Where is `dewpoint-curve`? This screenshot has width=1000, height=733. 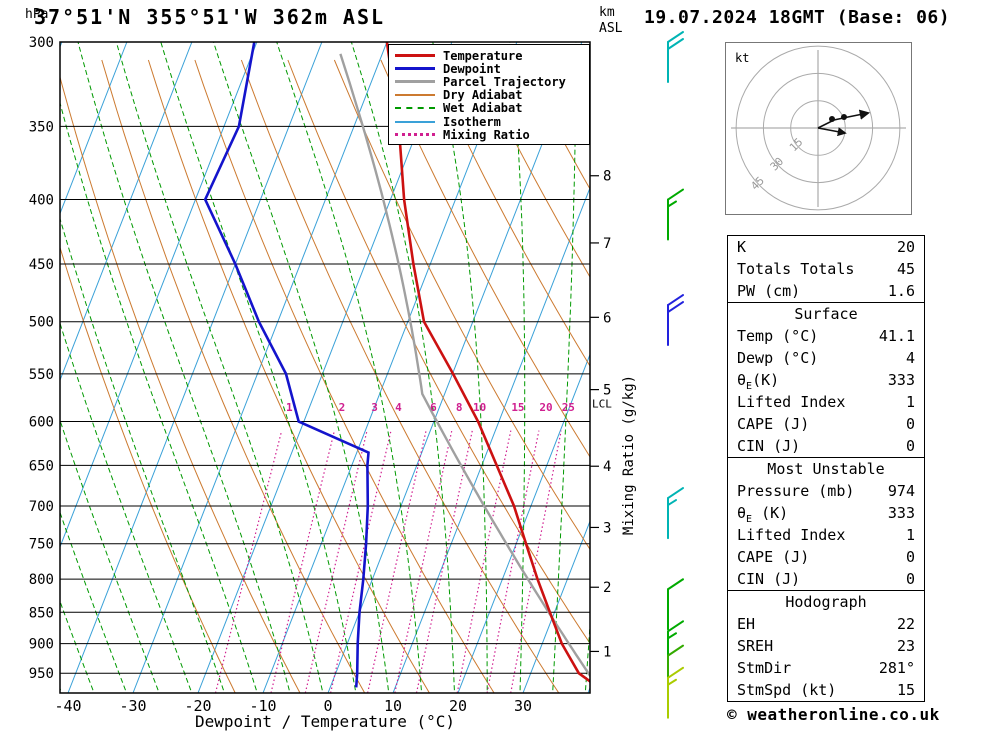 dewpoint-curve is located at coordinates (286, 365).